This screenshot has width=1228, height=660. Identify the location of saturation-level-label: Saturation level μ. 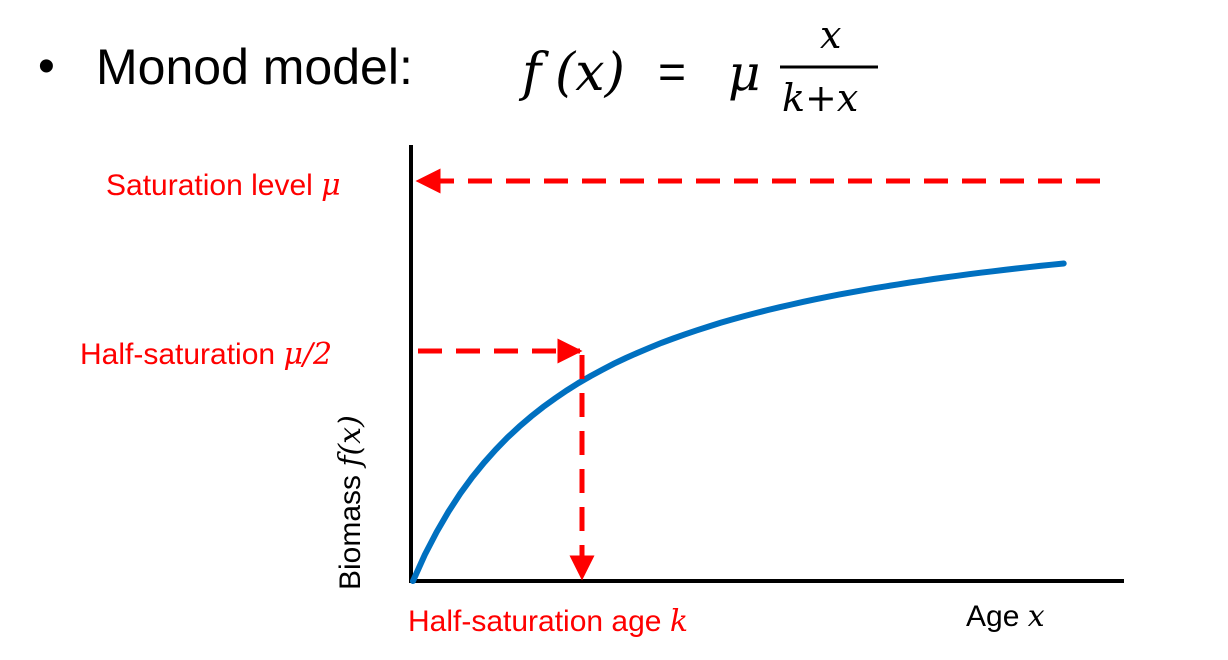
(223, 185).